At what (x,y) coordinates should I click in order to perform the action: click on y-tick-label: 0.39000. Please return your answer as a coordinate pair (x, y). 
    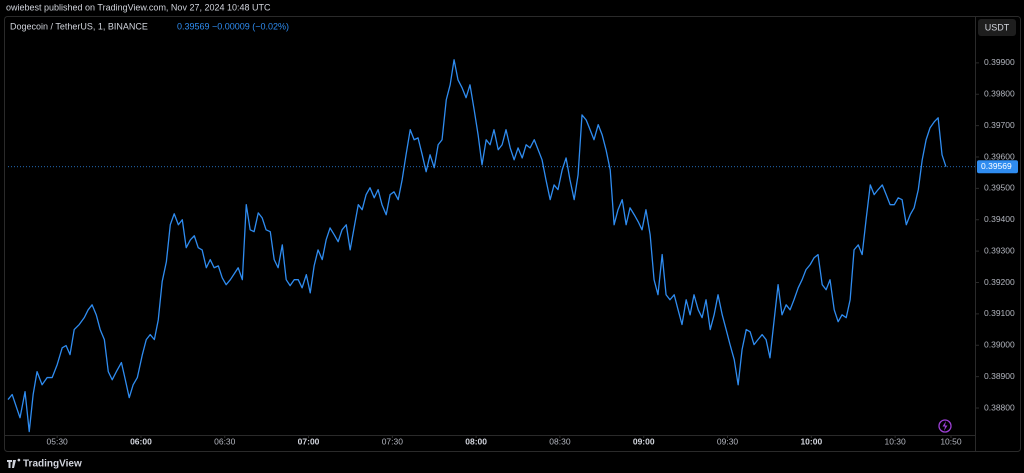
    Looking at the image, I should click on (999, 345).